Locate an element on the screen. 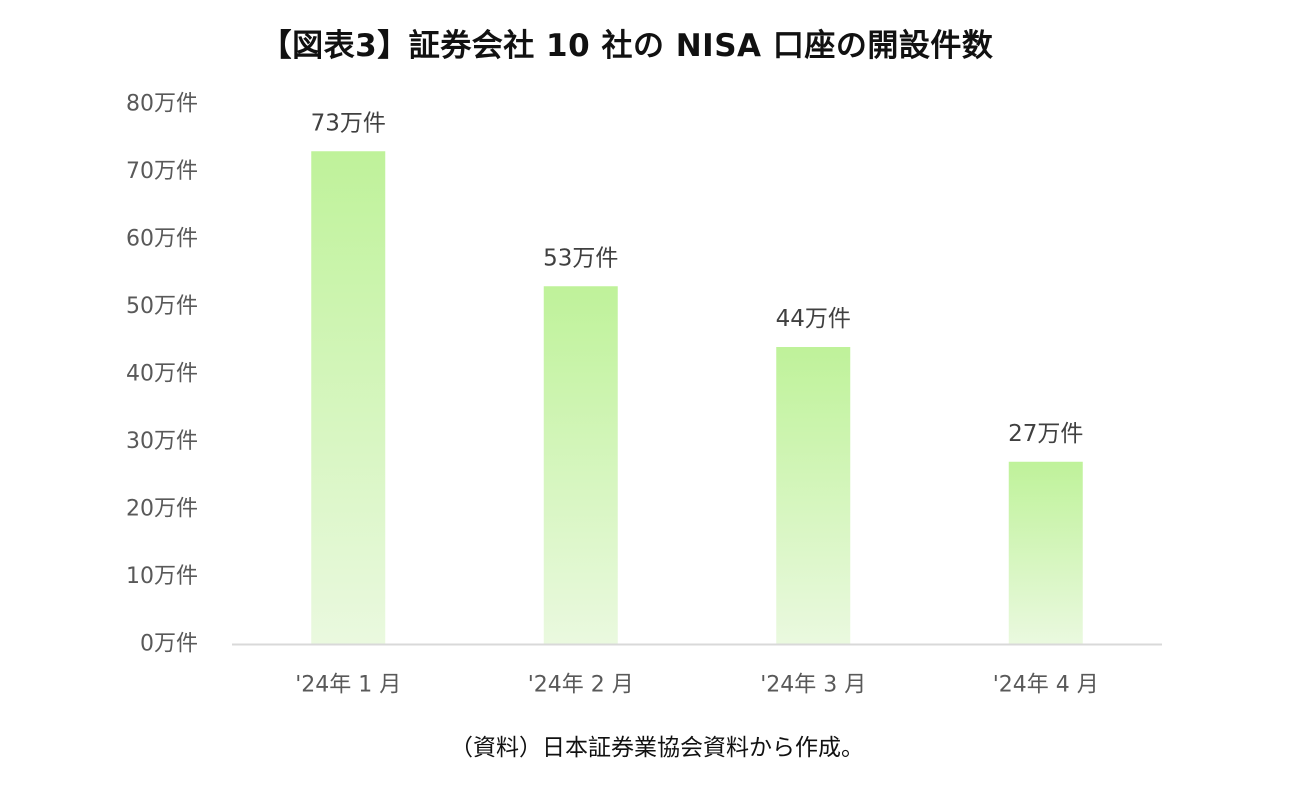 This screenshot has height=796, width=1302. data-label: 73万件 is located at coordinates (348, 123).